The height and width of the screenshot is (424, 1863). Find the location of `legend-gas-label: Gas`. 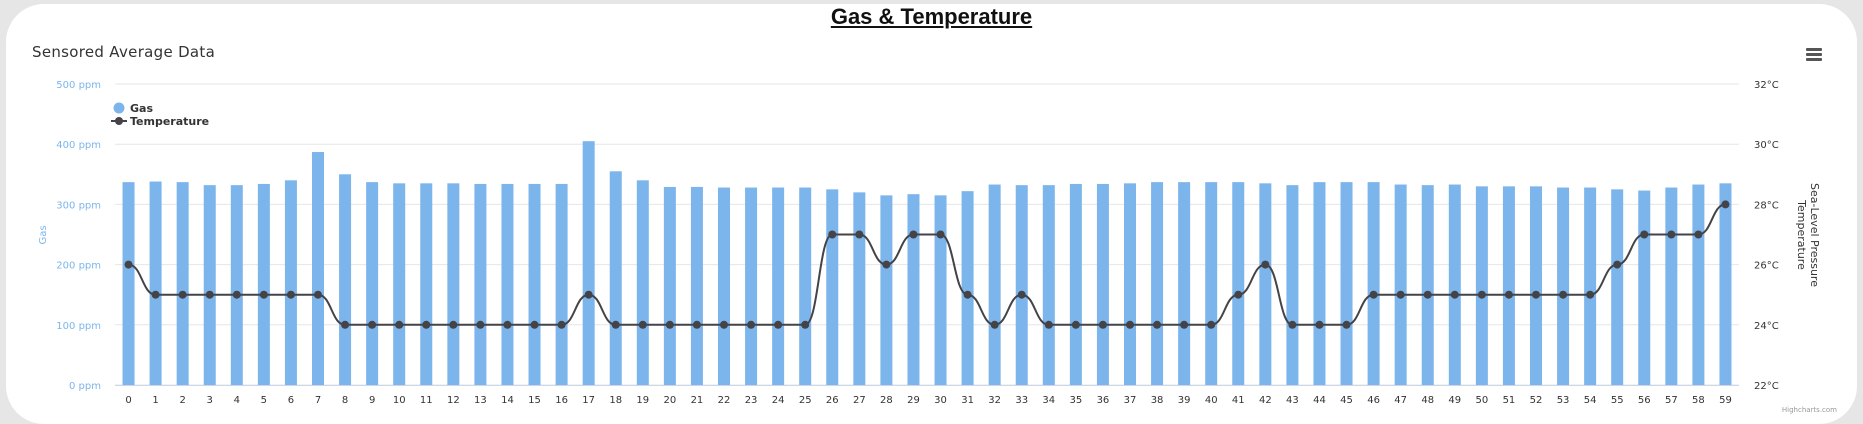

legend-gas-label: Gas is located at coordinates (141, 108).